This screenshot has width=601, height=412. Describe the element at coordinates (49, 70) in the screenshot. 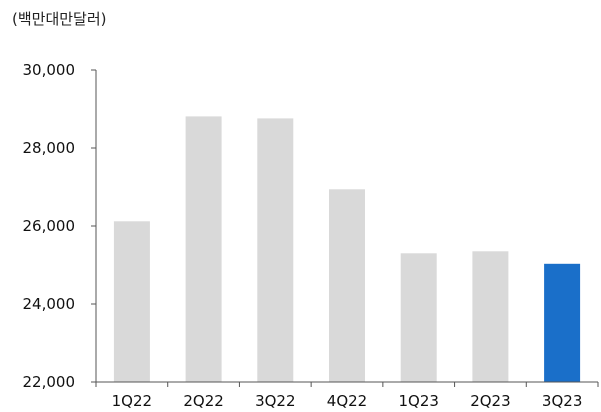

I see `y-tick-label: 30,000` at that location.